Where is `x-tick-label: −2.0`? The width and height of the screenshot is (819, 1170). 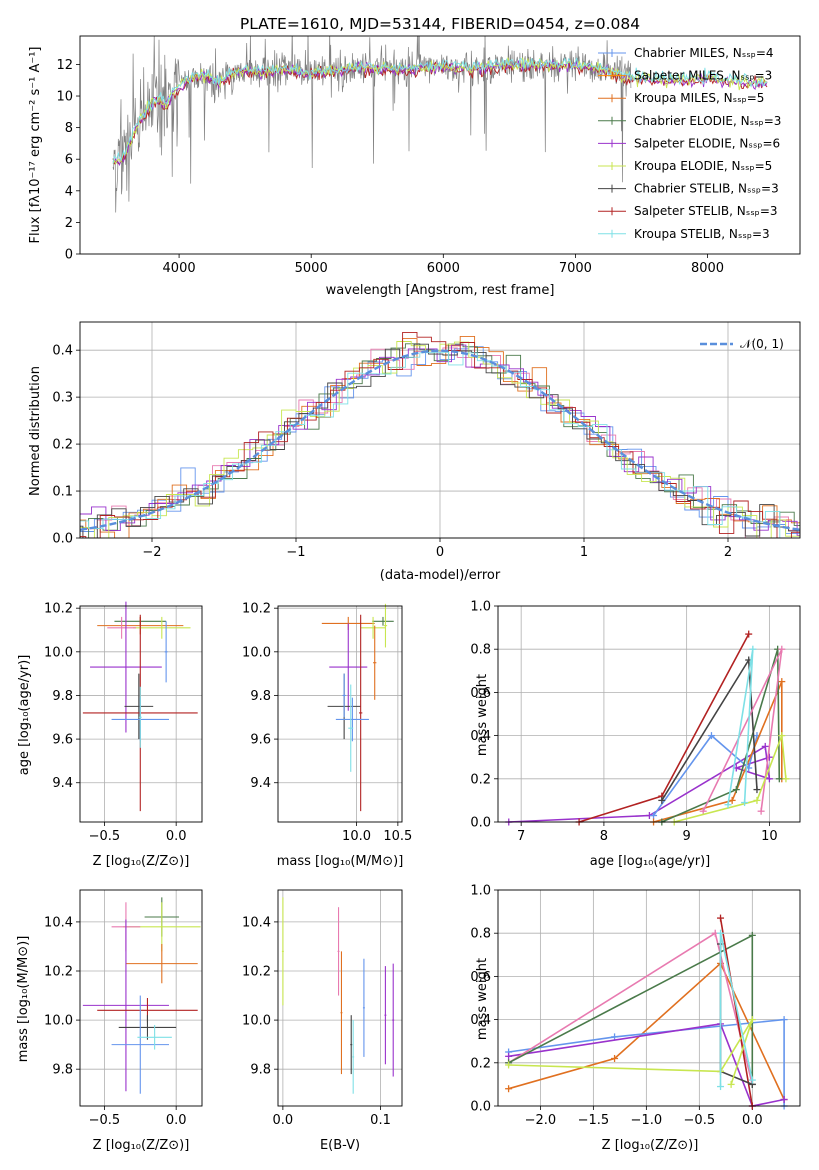
x-tick-label: −2.0 is located at coordinates (541, 1120).